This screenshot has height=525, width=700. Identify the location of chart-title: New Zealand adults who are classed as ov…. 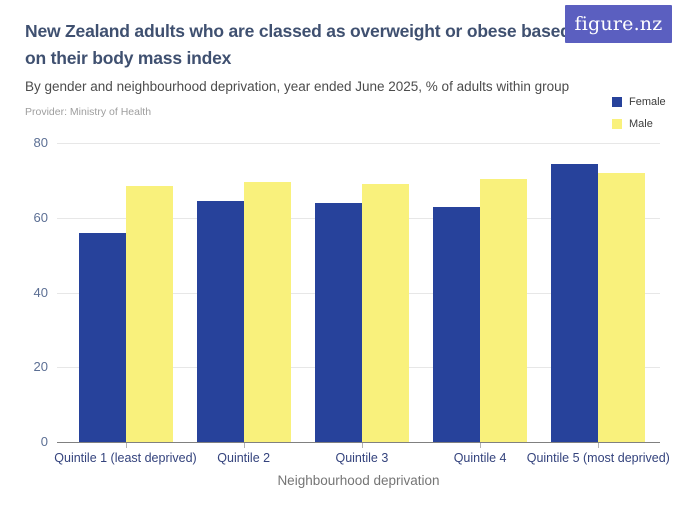
(305, 45).